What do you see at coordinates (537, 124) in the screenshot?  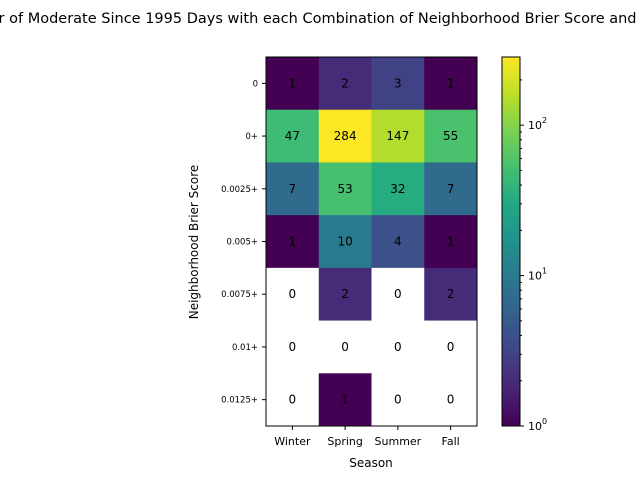 I see `colorbar-tick-label: 10²` at bounding box center [537, 124].